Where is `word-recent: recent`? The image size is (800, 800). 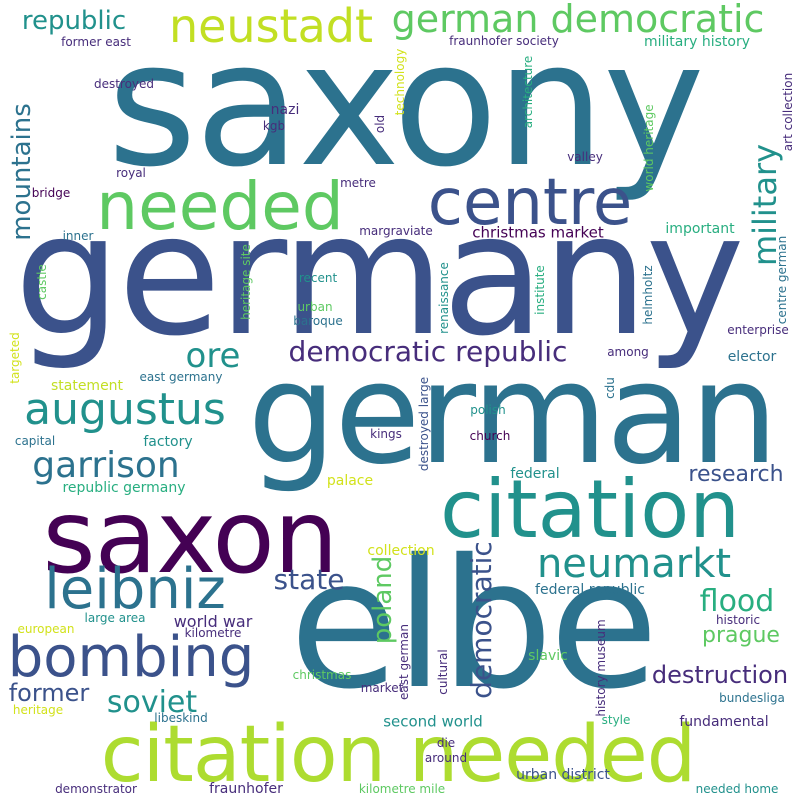
word-recent: recent is located at coordinates (318, 278).